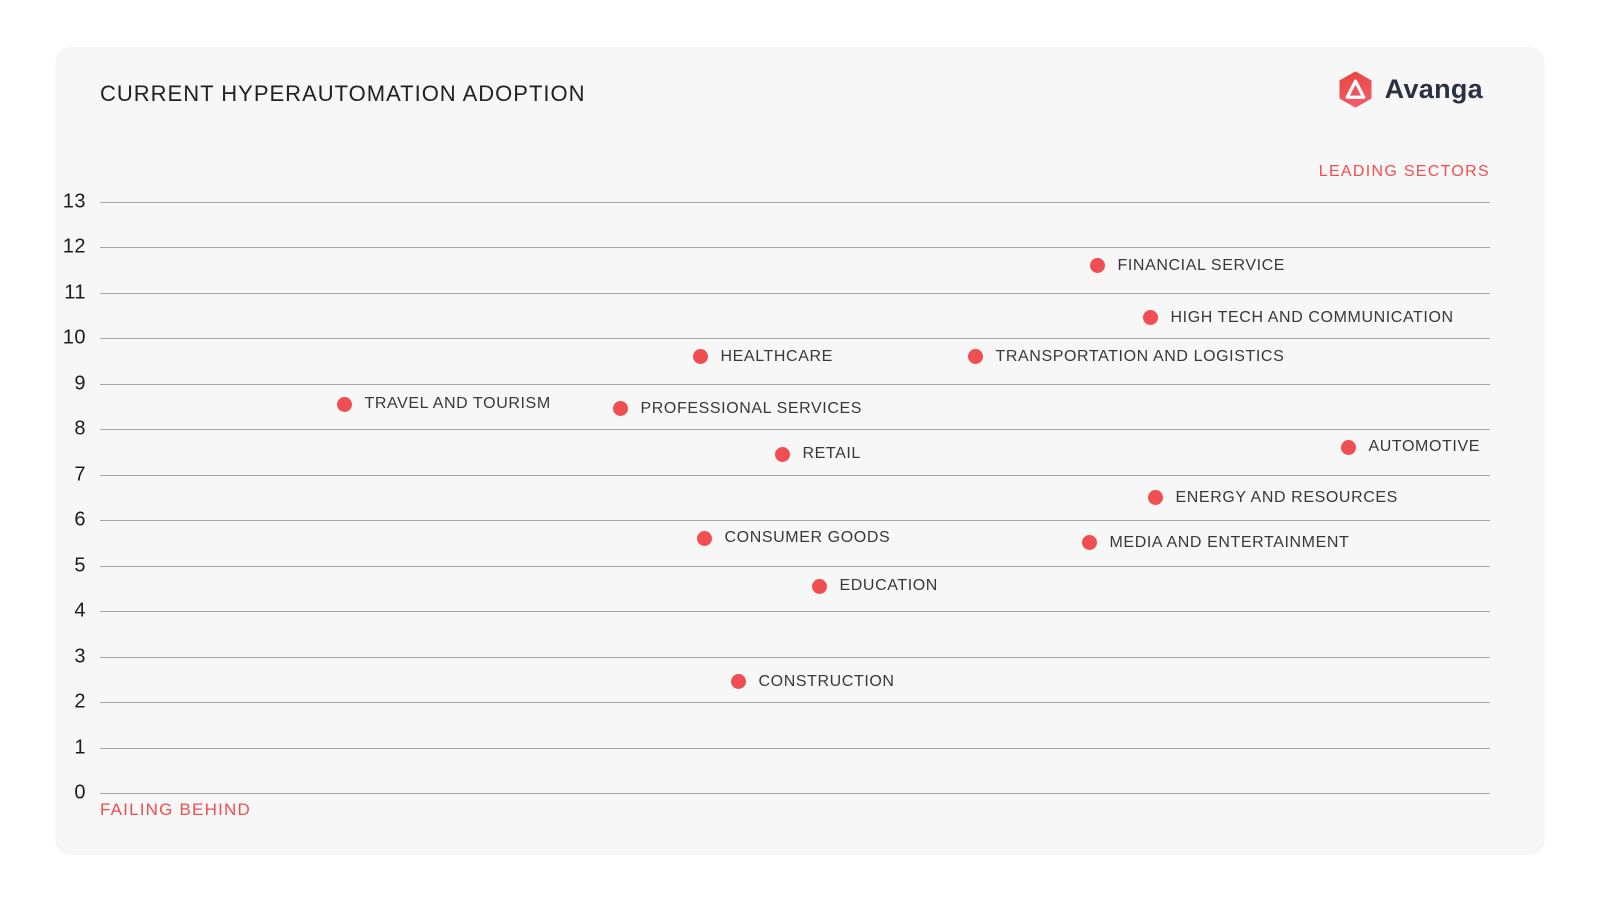  What do you see at coordinates (457, 404) in the screenshot?
I see `data-point-label: TRAVEL AND TOURISM` at bounding box center [457, 404].